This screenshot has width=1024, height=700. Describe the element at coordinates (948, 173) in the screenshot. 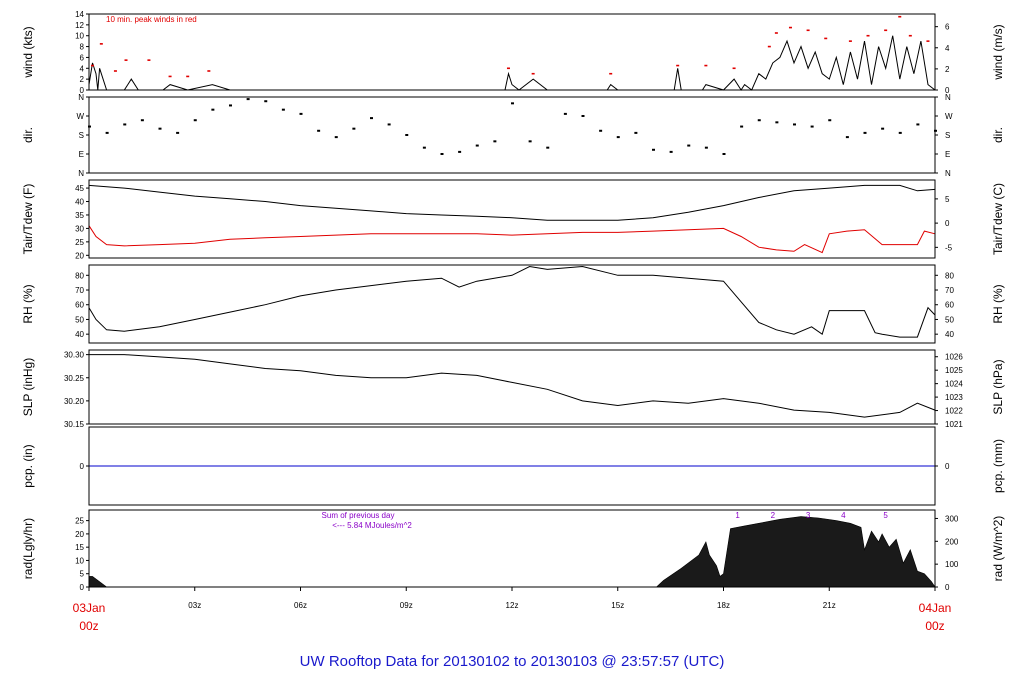

I see `right-tick-label: N` at that location.